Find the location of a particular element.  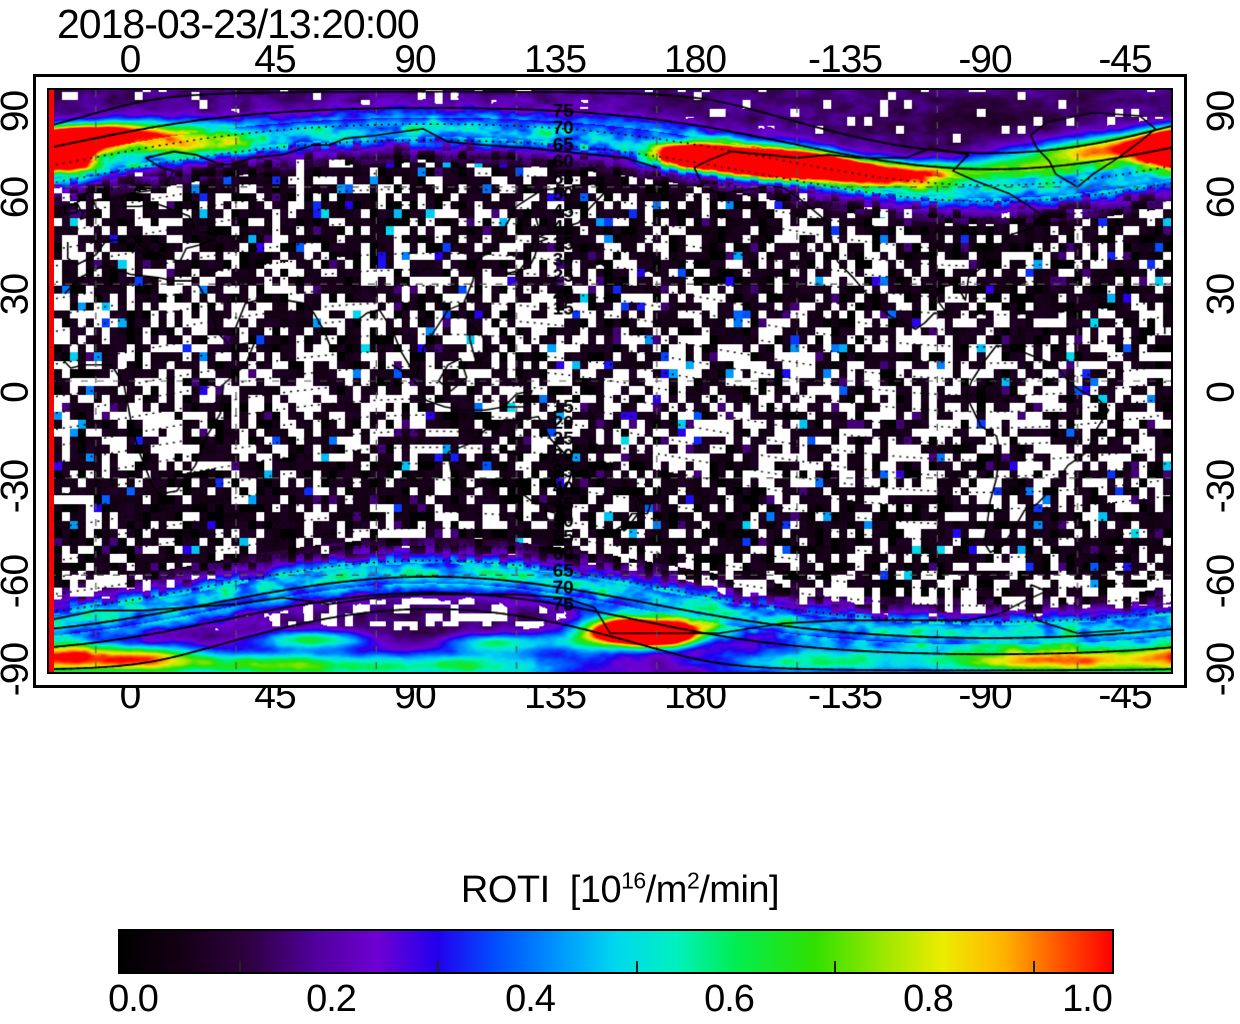

colorbar is located at coordinates (616, 951).